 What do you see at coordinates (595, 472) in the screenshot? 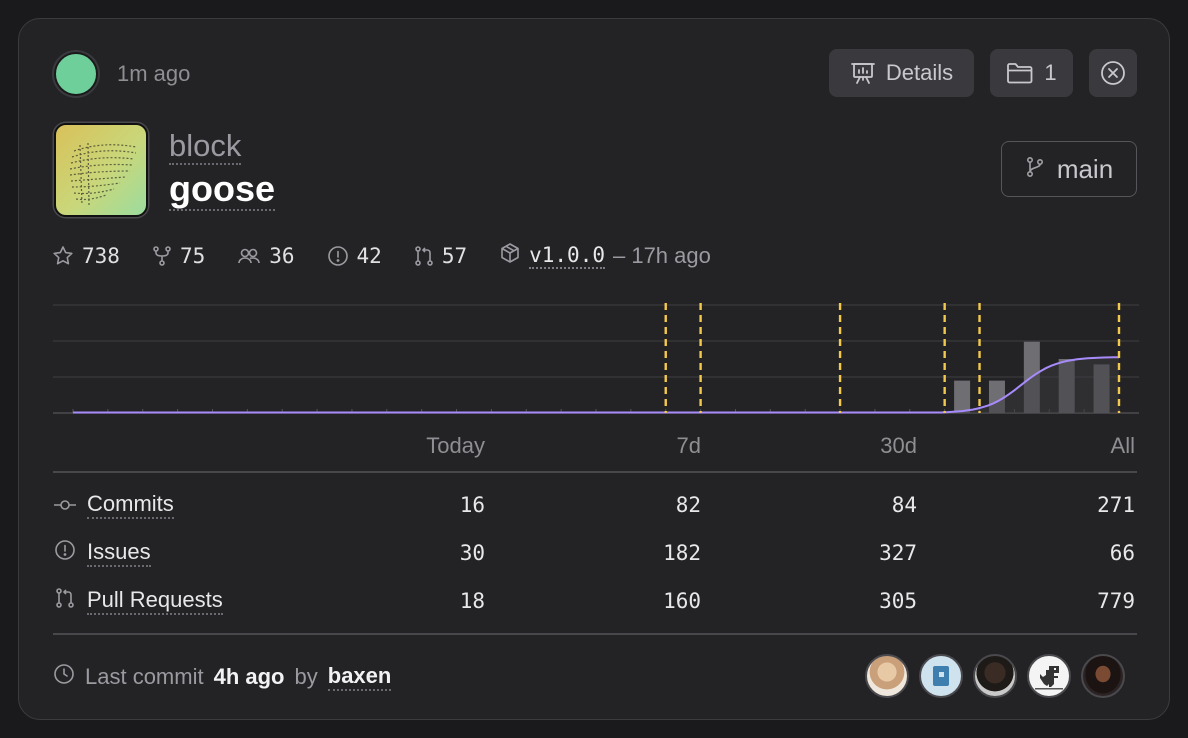
I see `header-divider` at bounding box center [595, 472].